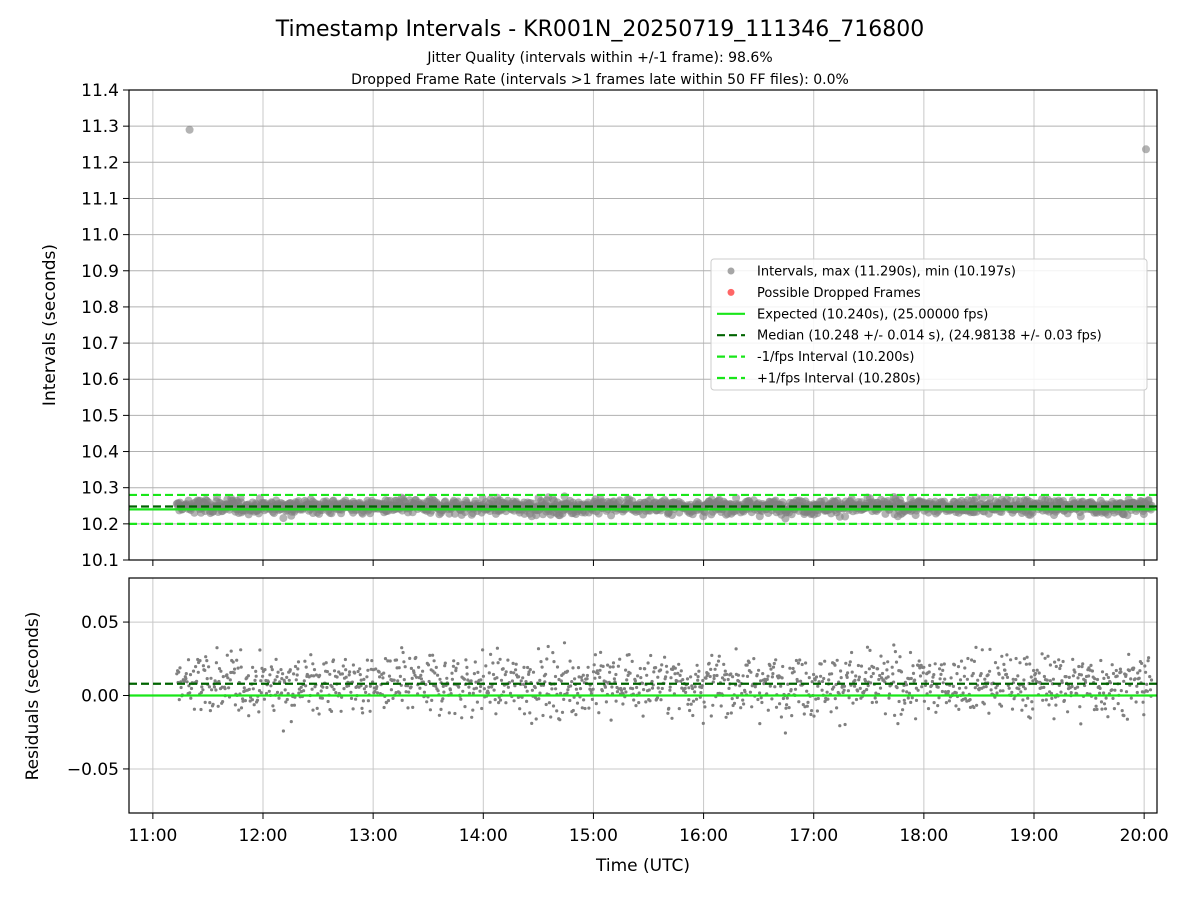 This screenshot has width=1200, height=904. Describe the element at coordinates (100, 623) in the screenshot. I see `bottom-y-tick-label: 0.05` at that location.